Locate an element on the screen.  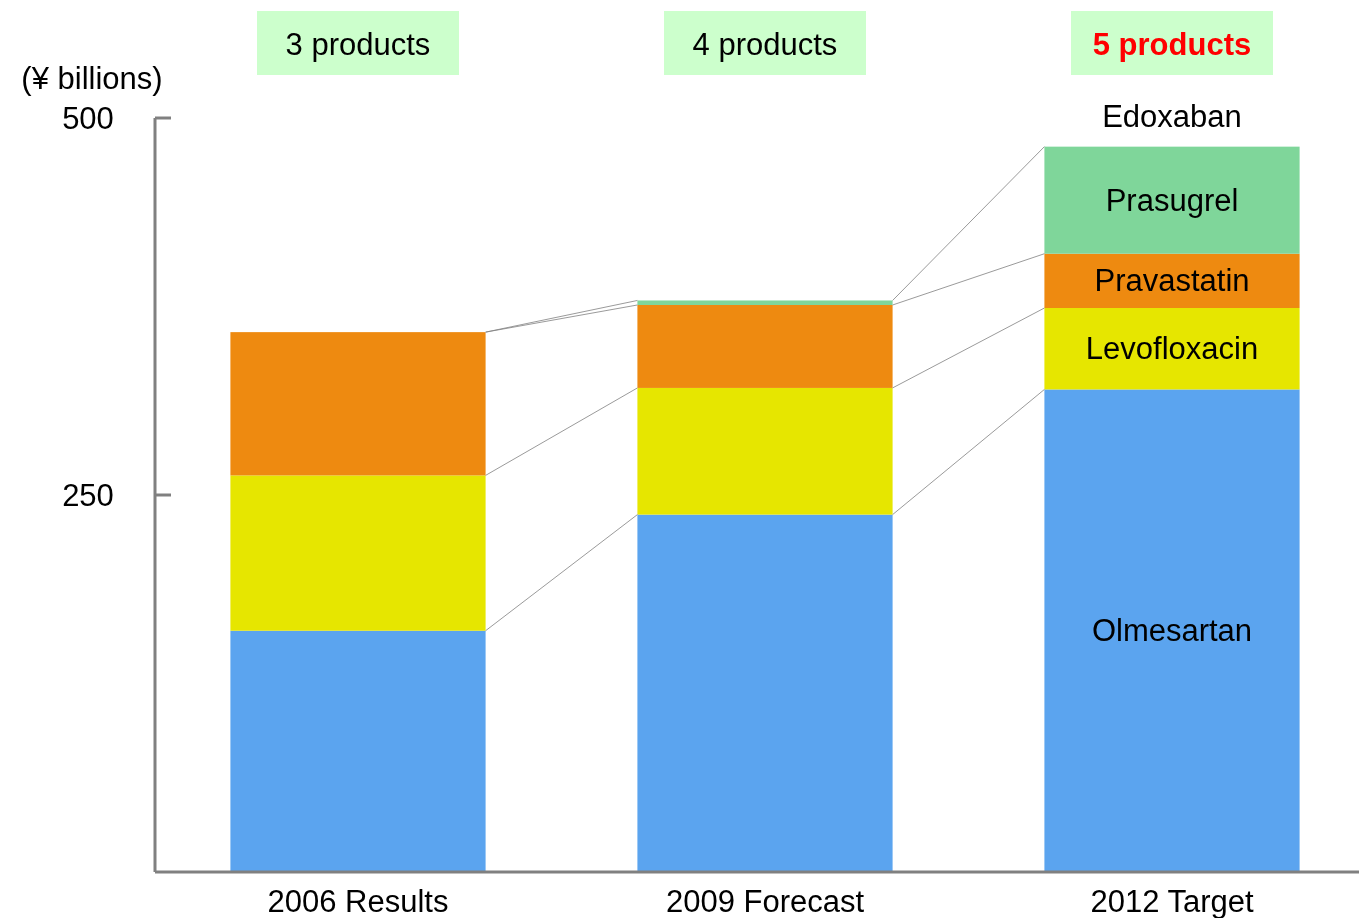
y-tick-label: 250 is located at coordinates (88, 495).